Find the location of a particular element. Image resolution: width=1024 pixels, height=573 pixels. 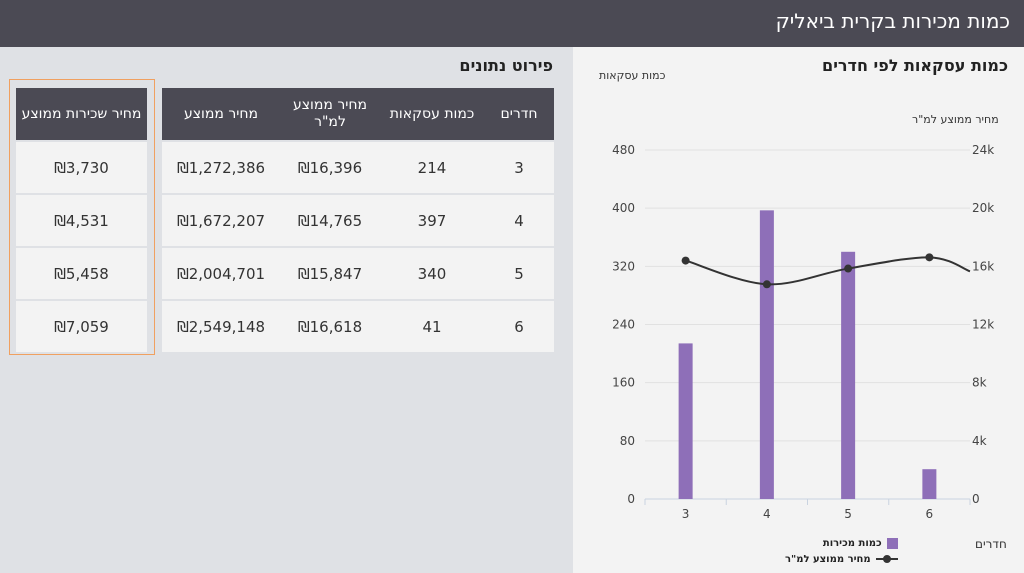

cell-avg-sqm: ₪14,765 is located at coordinates (330, 220).